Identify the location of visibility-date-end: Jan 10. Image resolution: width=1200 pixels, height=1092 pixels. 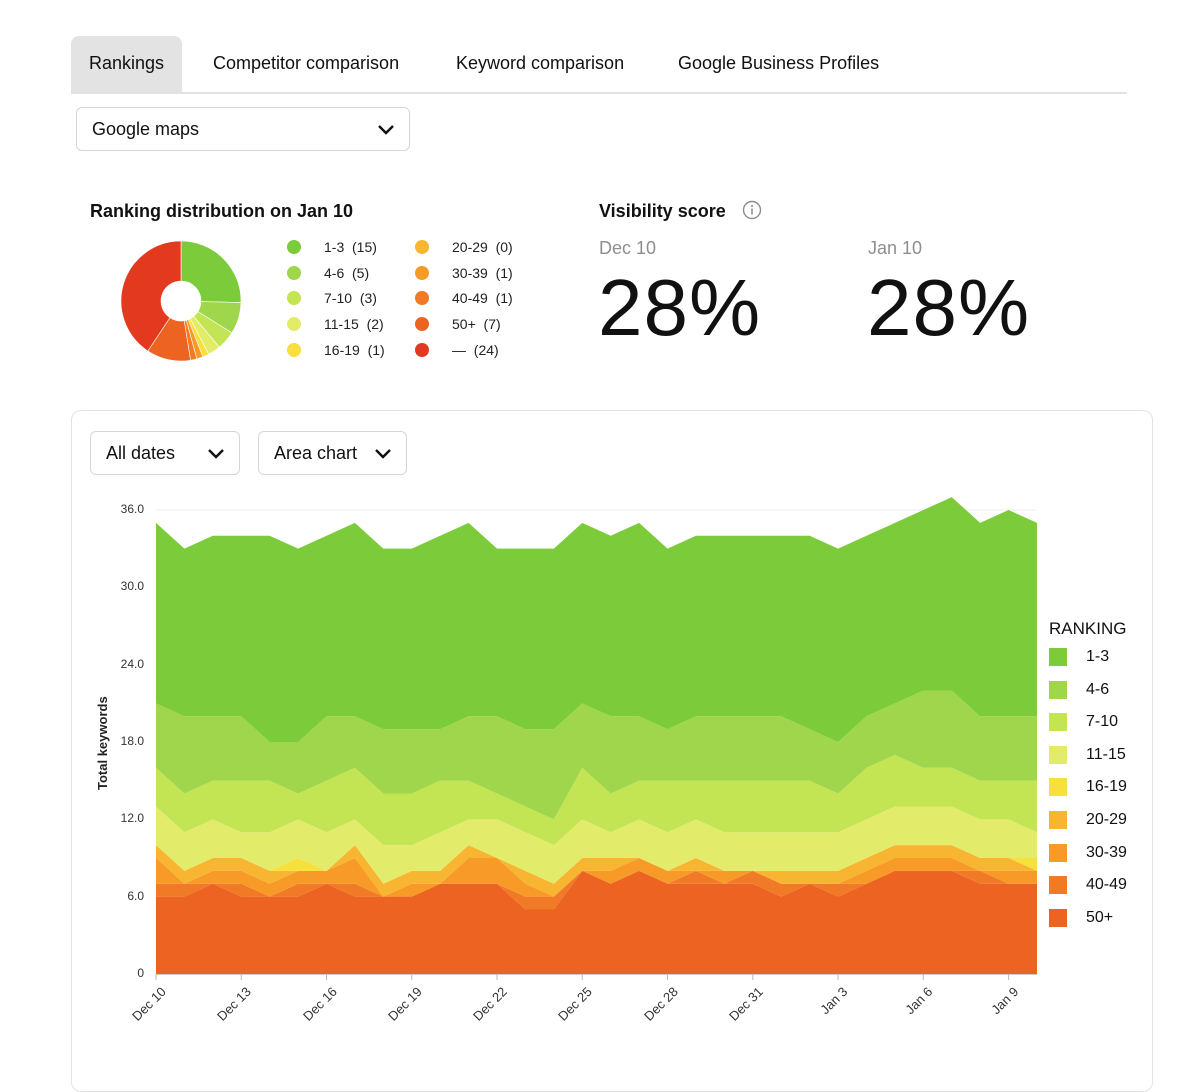
(895, 248).